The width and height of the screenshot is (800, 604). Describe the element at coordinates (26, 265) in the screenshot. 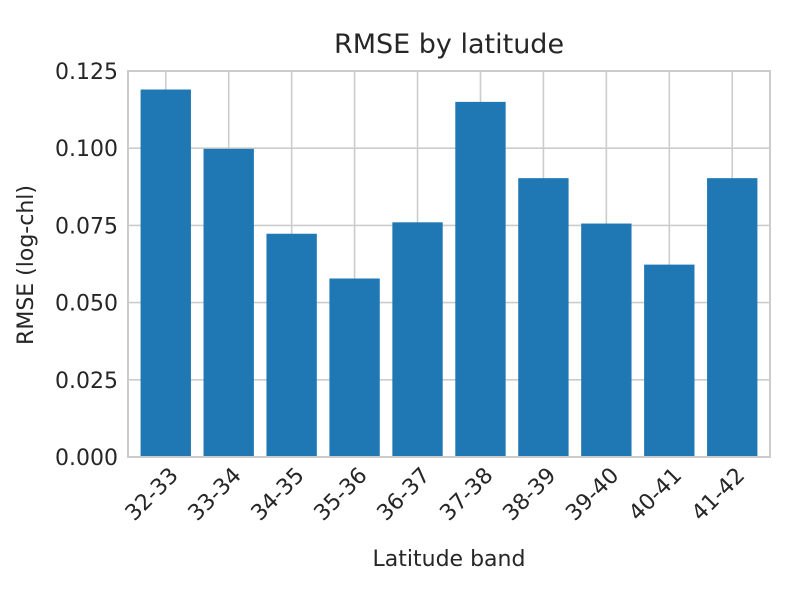

I see `y-axis-label: RMSE (log-chl)` at that location.